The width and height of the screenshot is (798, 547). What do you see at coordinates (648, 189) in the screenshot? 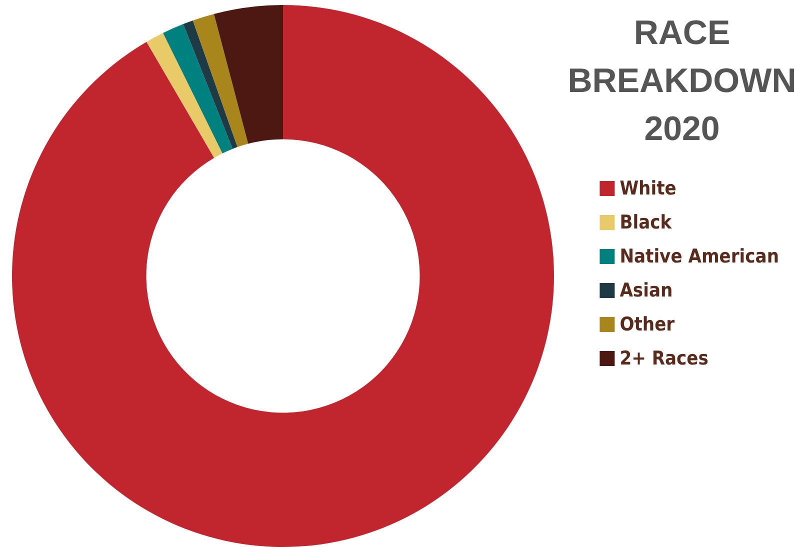
I see `legend-label: White` at bounding box center [648, 189].